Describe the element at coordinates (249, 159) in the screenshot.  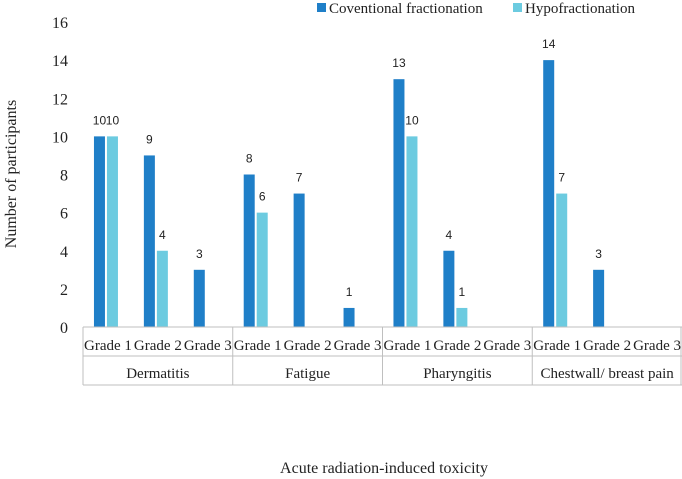
I see `bar-value-label: 8` at that location.